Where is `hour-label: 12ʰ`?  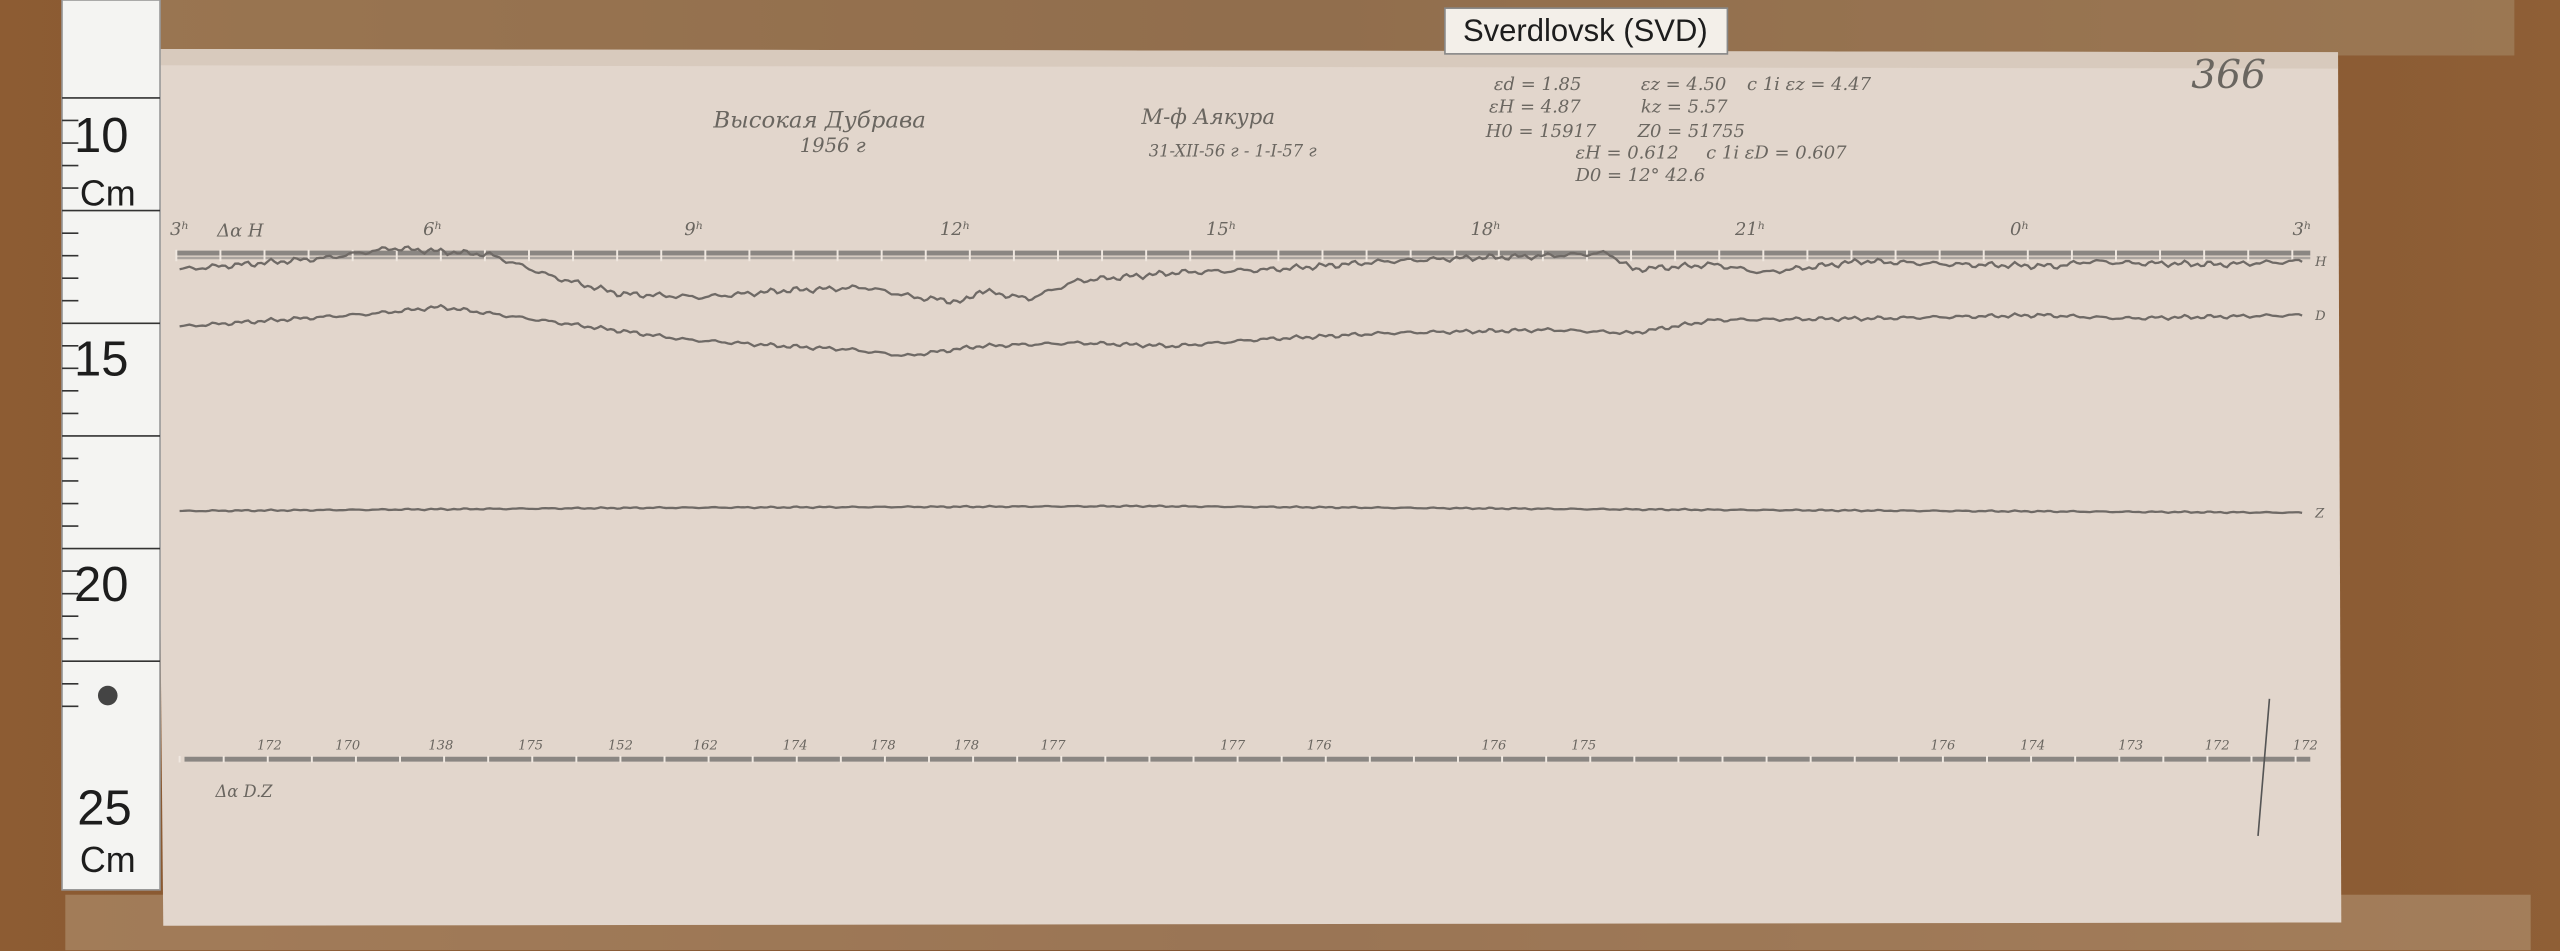 hour-label: 12ʰ is located at coordinates (955, 229).